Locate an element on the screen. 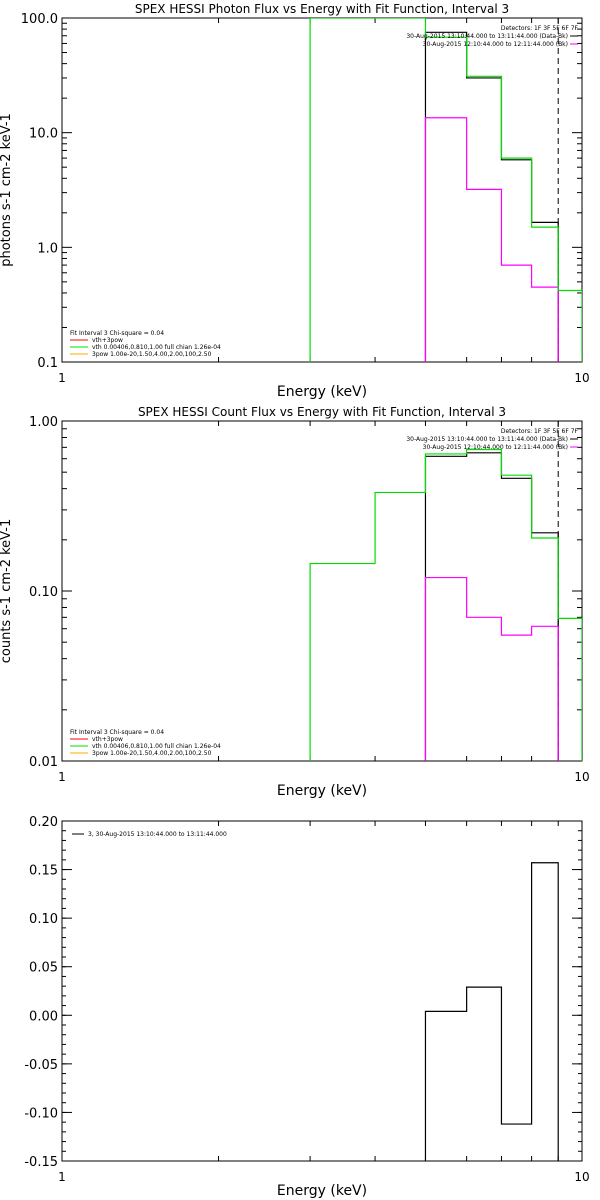  y-tick-label: 0.01 is located at coordinates (43, 762).